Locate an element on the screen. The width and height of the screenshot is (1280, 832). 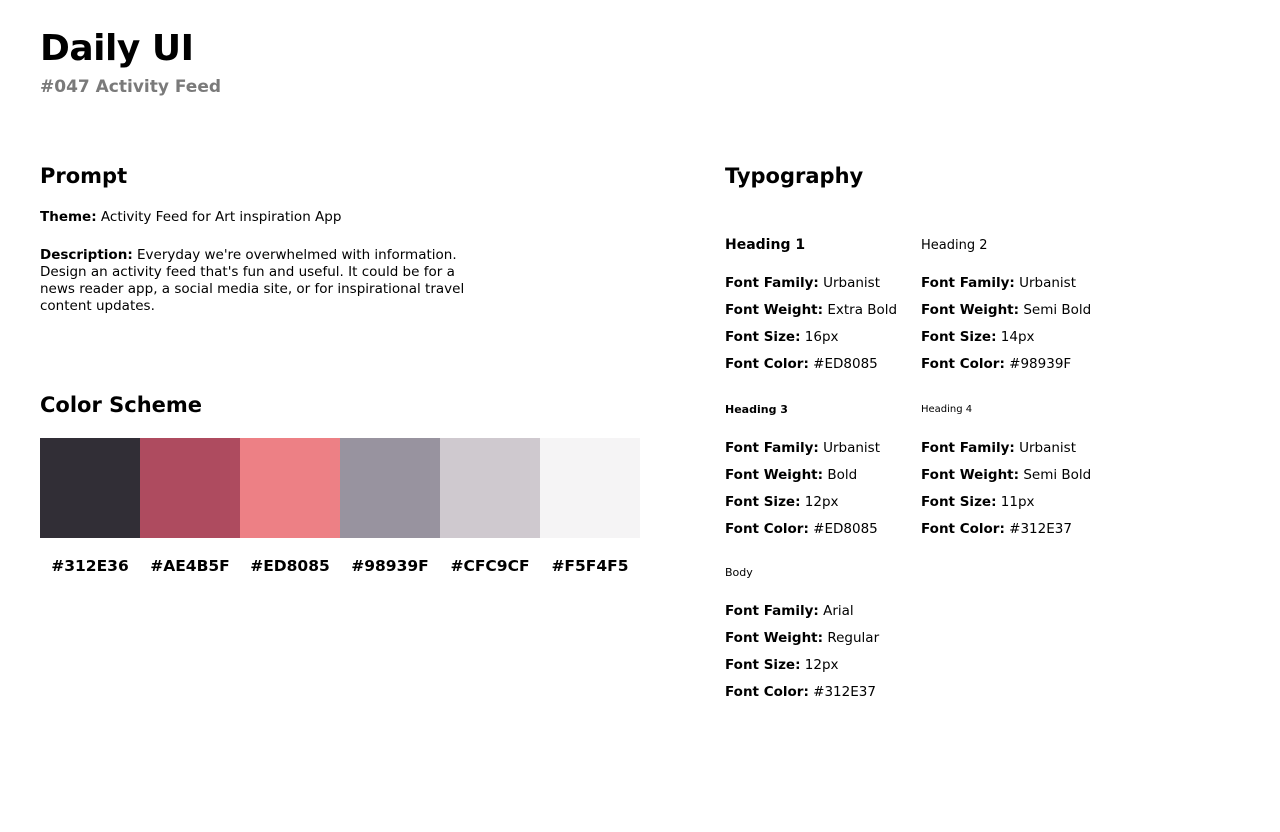
style-field: Font Color: #98939F is located at coordinates (996, 364).